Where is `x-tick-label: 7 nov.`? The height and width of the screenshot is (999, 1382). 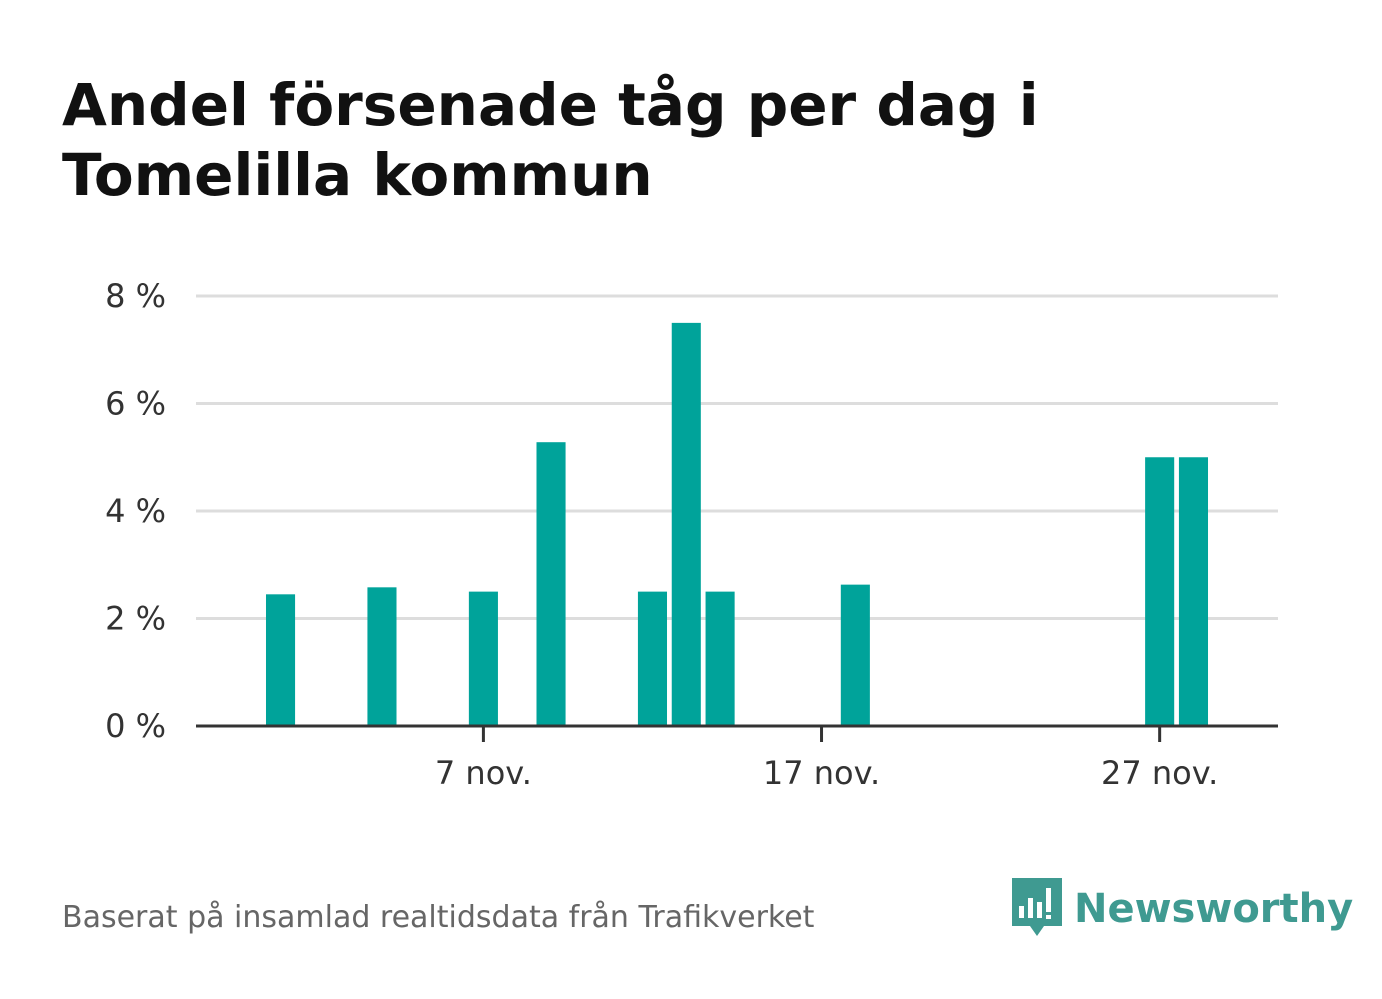 x-tick-label: 7 nov. is located at coordinates (483, 773).